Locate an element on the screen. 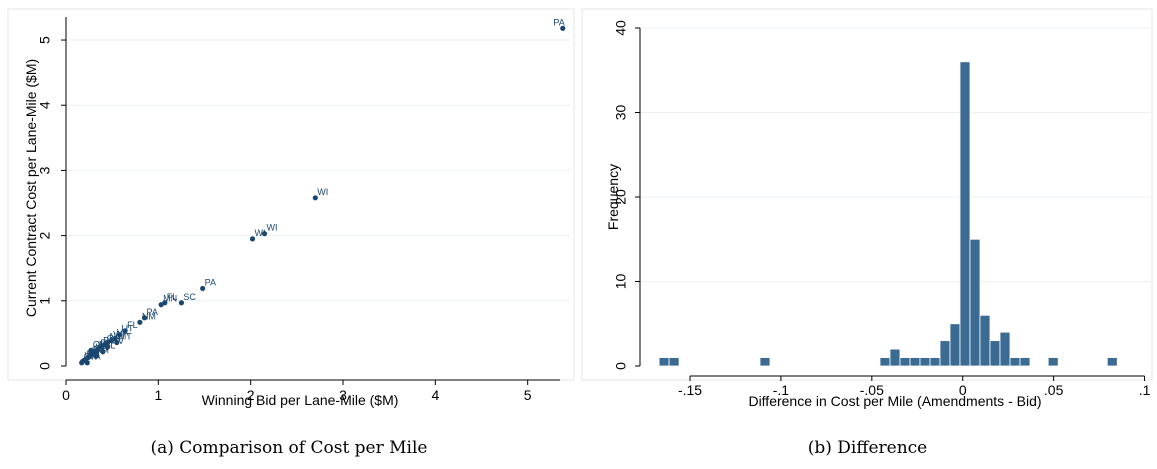  y-tick-label: 5 is located at coordinates (45, 40).